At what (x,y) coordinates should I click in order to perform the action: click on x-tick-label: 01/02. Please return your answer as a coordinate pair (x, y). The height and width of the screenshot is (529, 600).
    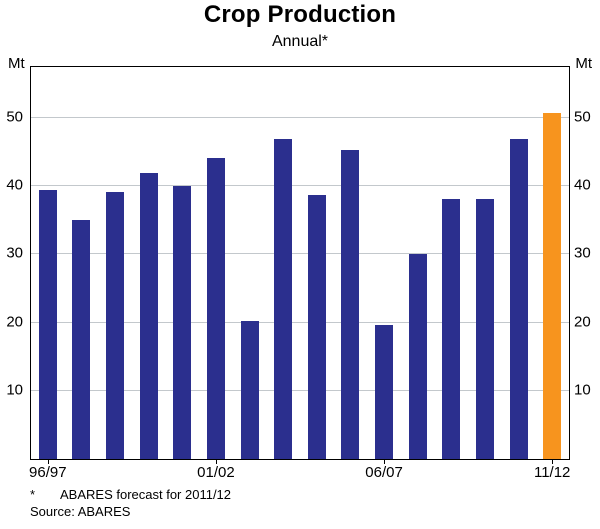
    Looking at the image, I should click on (216, 472).